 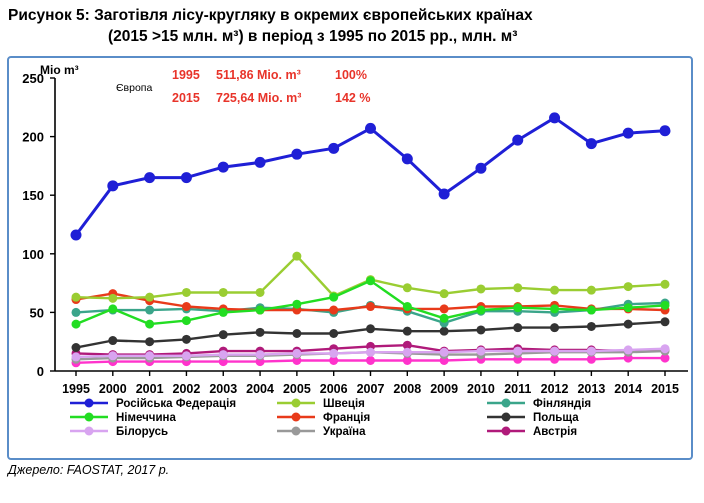 I want to click on annotation-year-2: 2015, so click(x=186, y=98).